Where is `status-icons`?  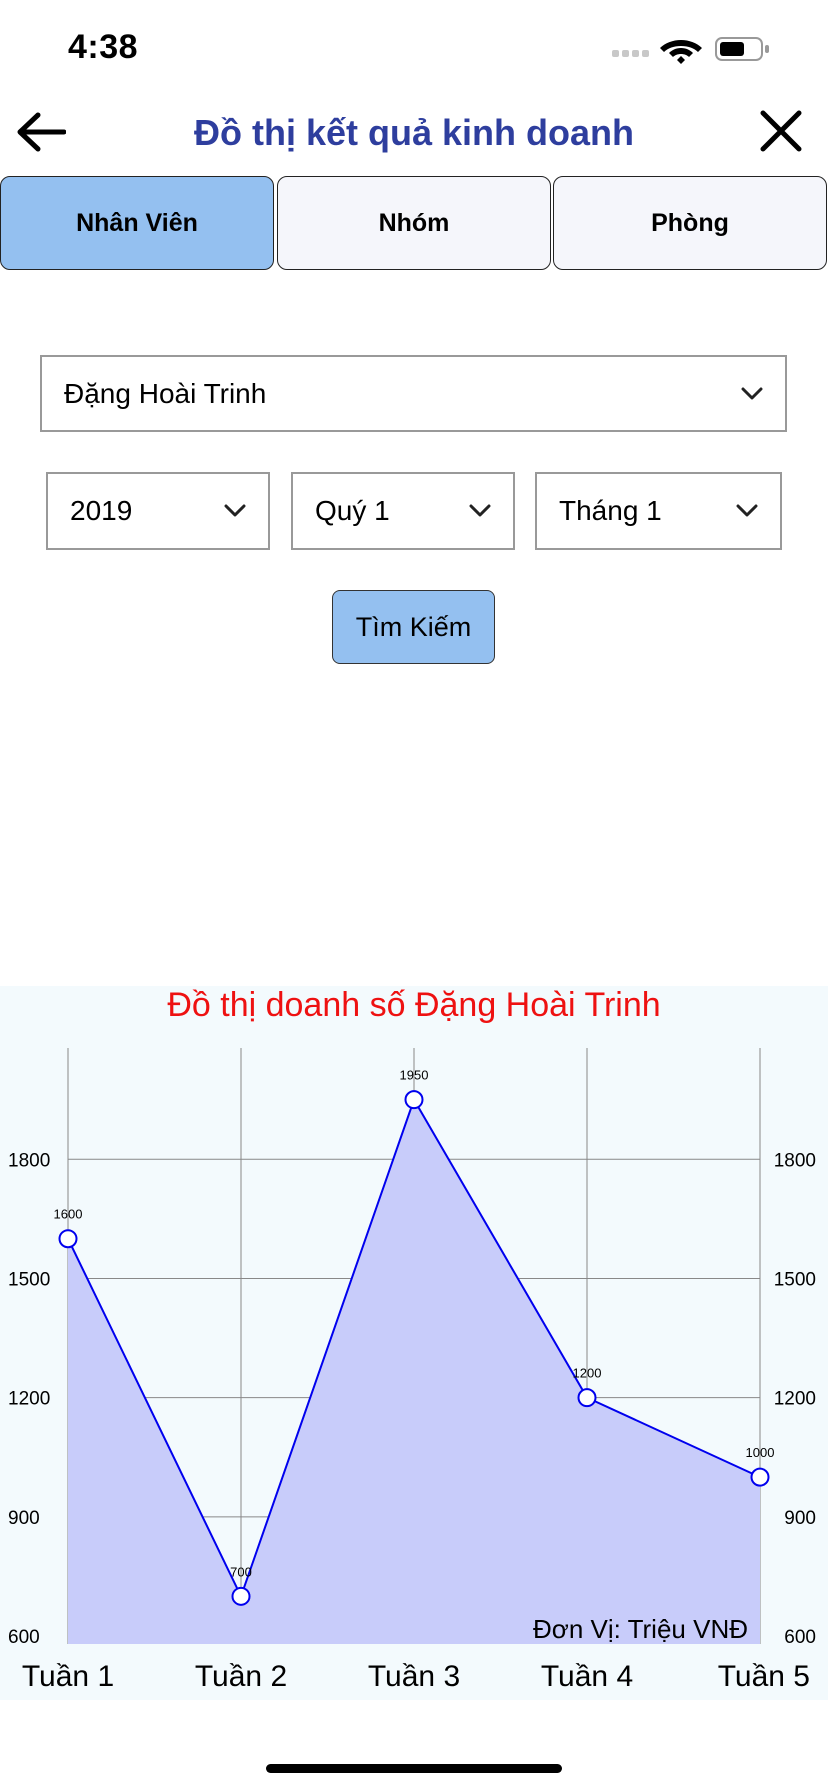 status-icons is located at coordinates (690, 50).